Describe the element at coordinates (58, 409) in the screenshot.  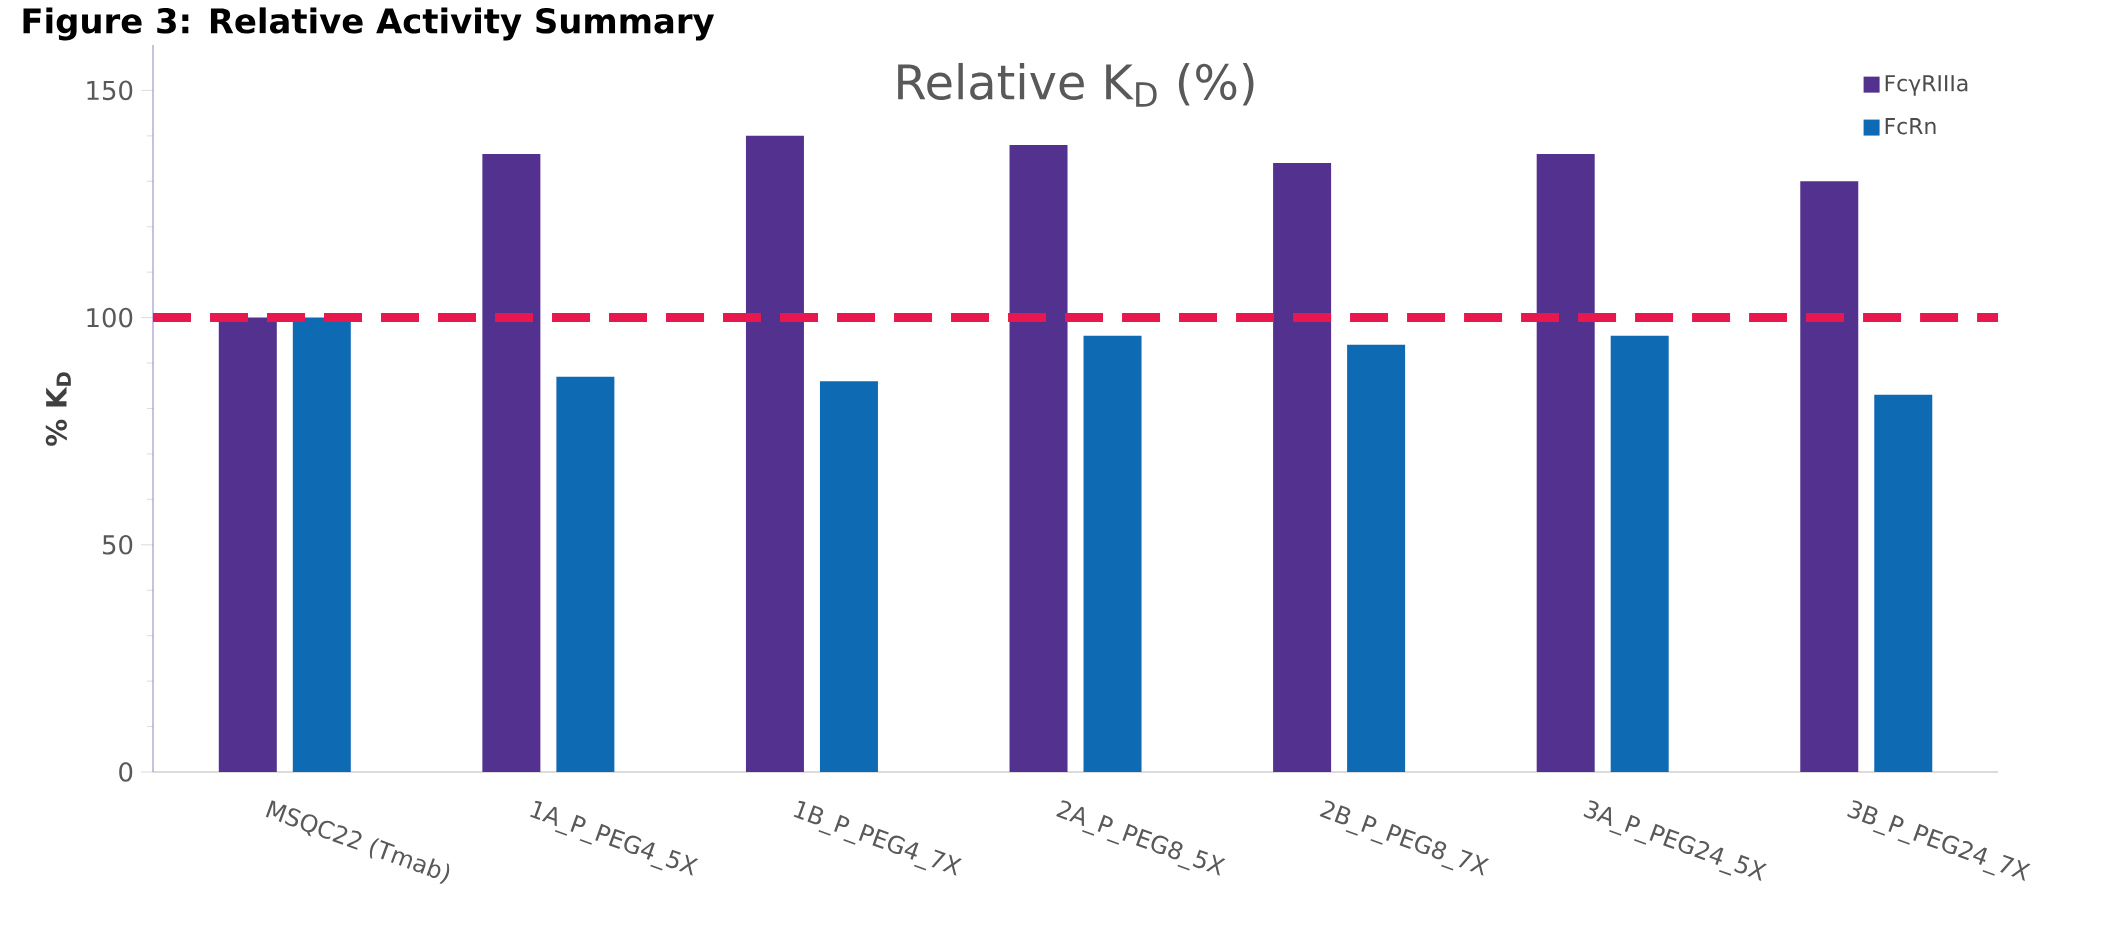
I see `y-axis-title: % K$_{D}$` at that location.